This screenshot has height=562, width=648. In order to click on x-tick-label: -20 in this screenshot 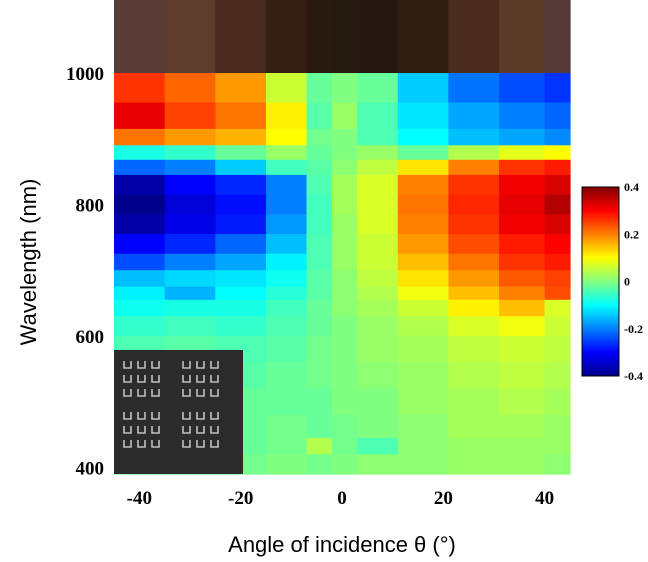, I will do `click(240, 498)`.